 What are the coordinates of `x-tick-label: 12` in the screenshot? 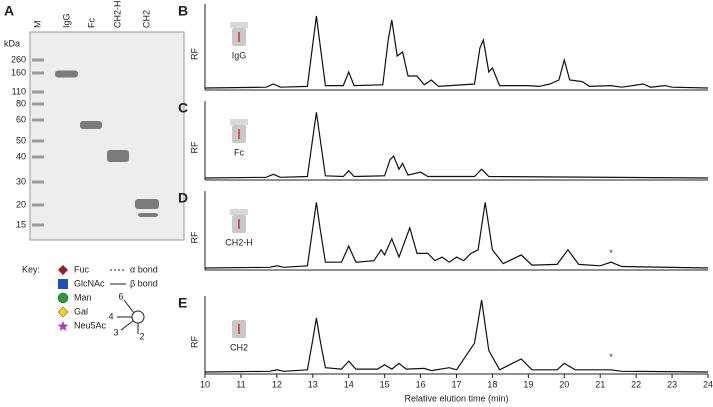 It's located at (277, 384).